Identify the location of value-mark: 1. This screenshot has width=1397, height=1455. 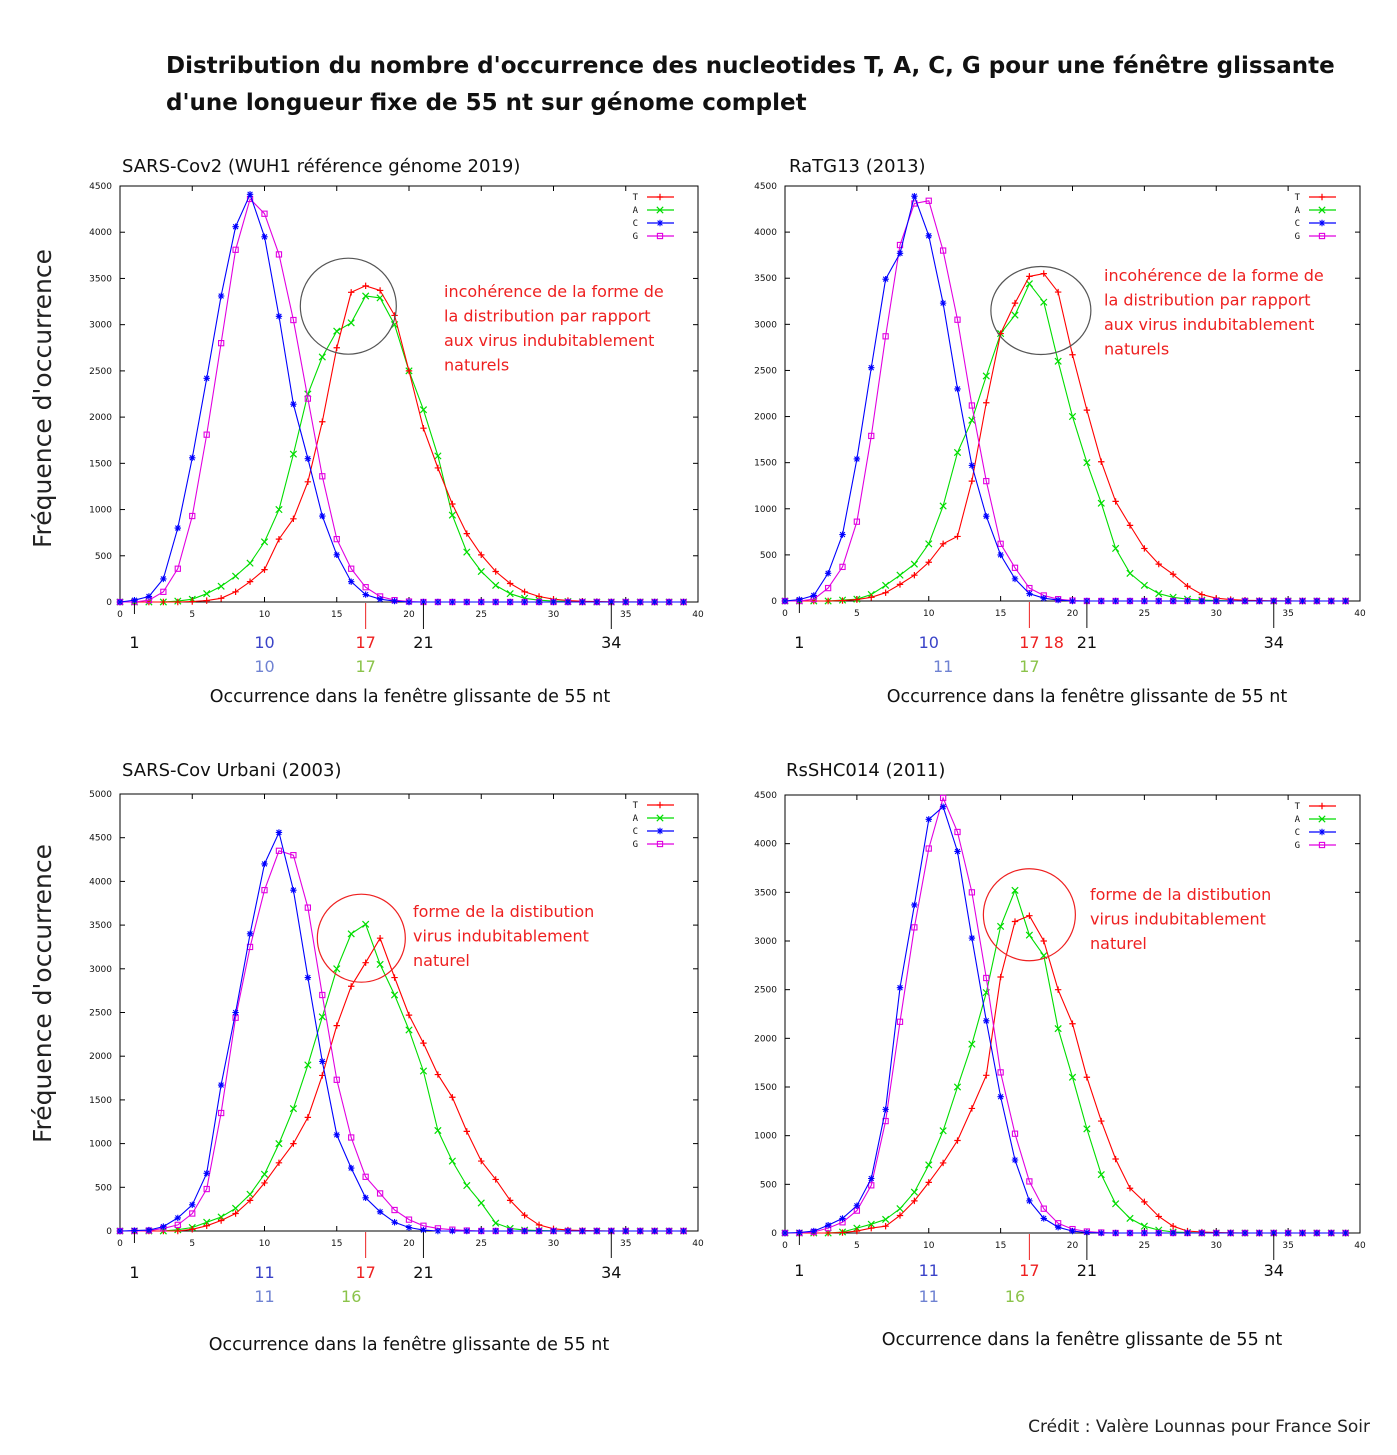
(799, 642).